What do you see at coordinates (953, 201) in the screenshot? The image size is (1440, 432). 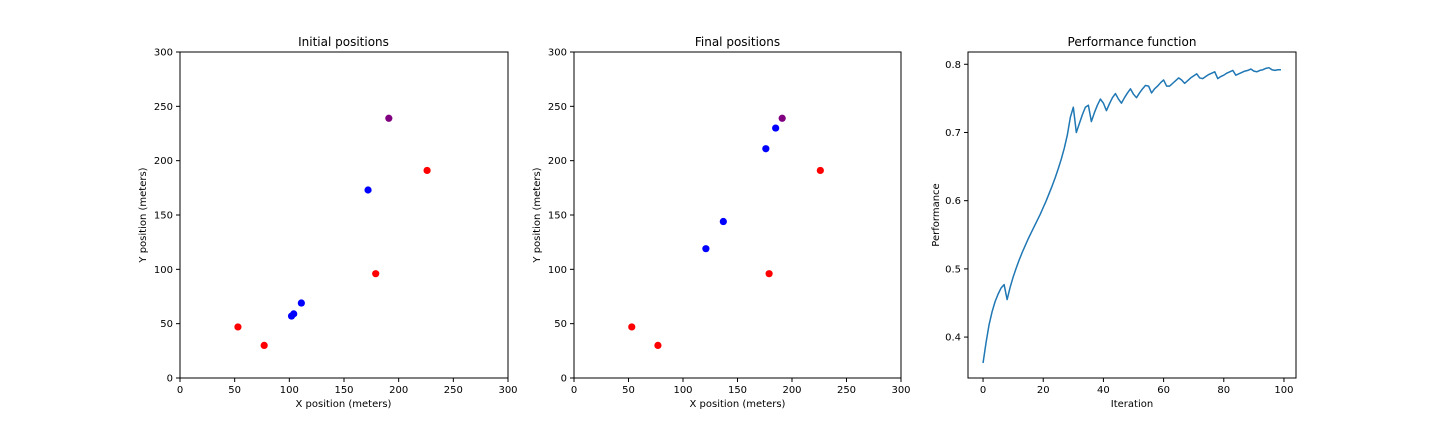 I see `y-tick-label: 0.6` at bounding box center [953, 201].